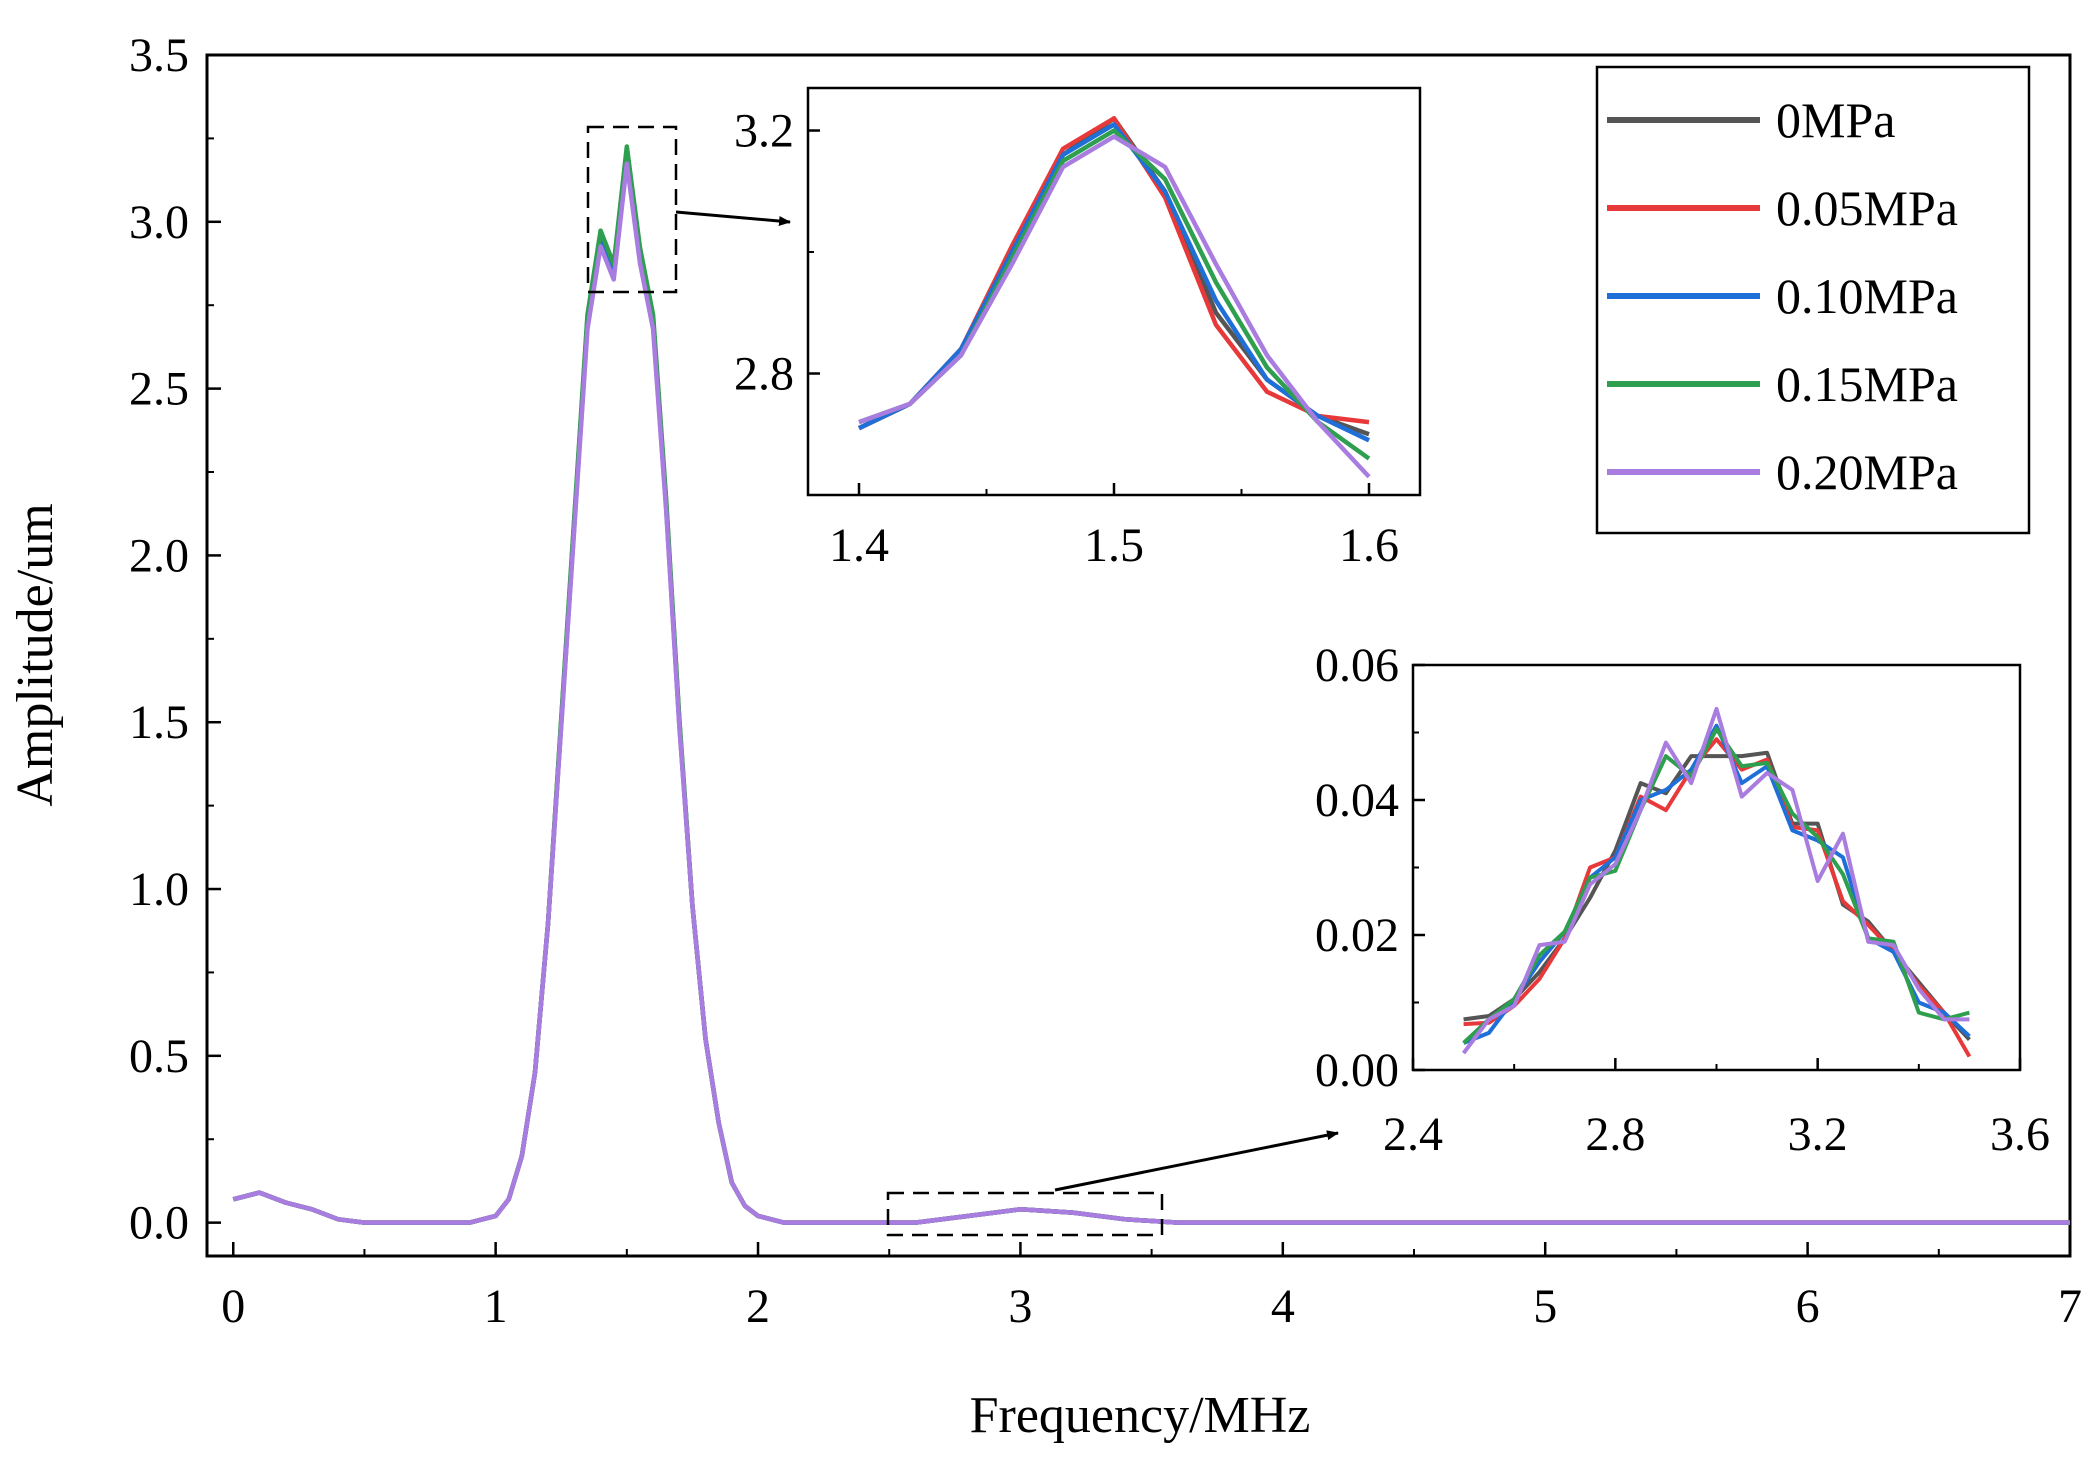 The width and height of the screenshot is (2100, 1463). What do you see at coordinates (1020, 1306) in the screenshot?
I see `main-x-tick-label: 3` at bounding box center [1020, 1306].